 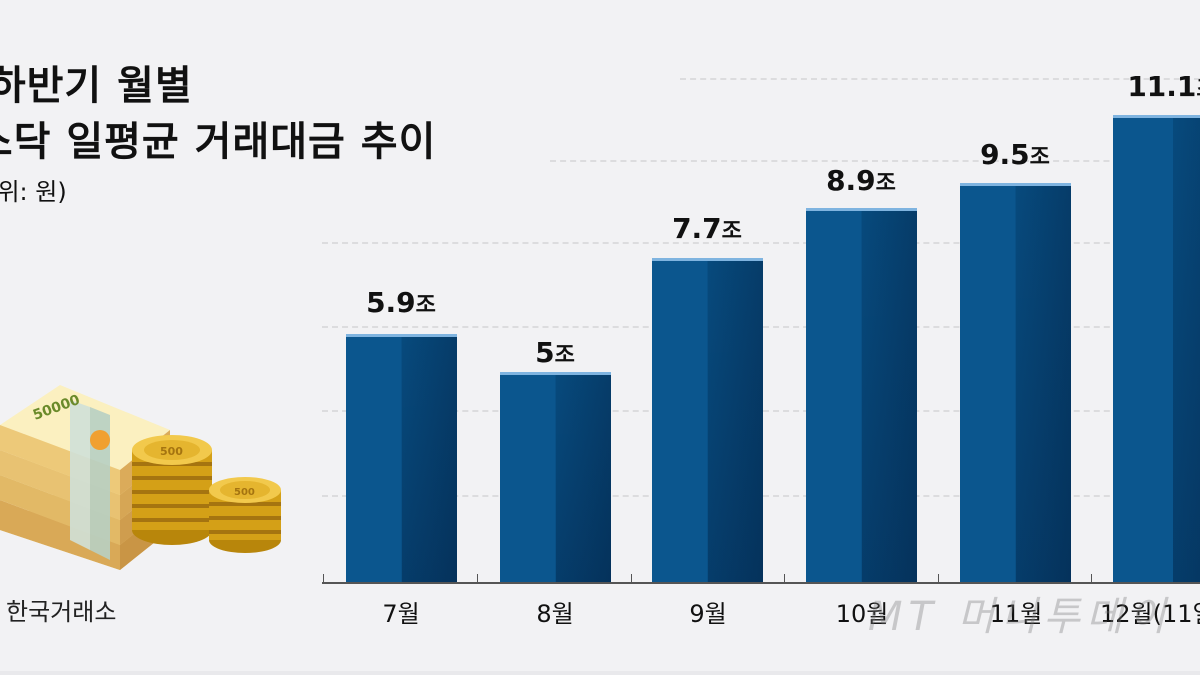 I want to click on category-label-oct: 10월, so click(x=862, y=614).